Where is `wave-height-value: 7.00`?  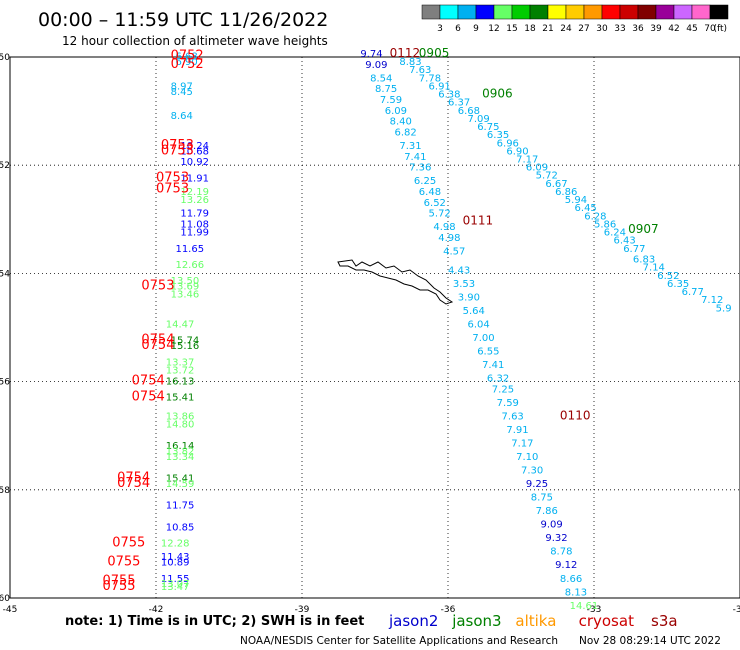
wave-height-value: 7.00 is located at coordinates (483, 338).